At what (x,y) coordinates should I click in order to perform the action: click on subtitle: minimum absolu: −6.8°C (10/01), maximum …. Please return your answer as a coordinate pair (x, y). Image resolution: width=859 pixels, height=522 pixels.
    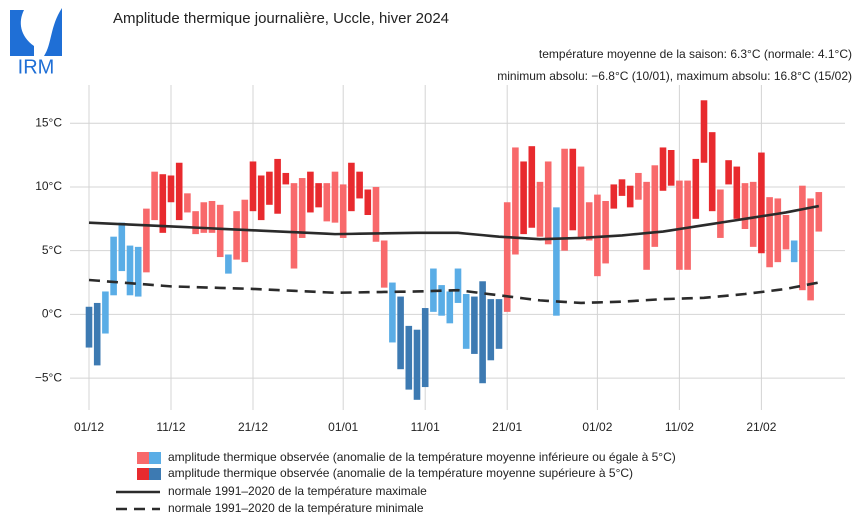
    Looking at the image, I should click on (674, 76).